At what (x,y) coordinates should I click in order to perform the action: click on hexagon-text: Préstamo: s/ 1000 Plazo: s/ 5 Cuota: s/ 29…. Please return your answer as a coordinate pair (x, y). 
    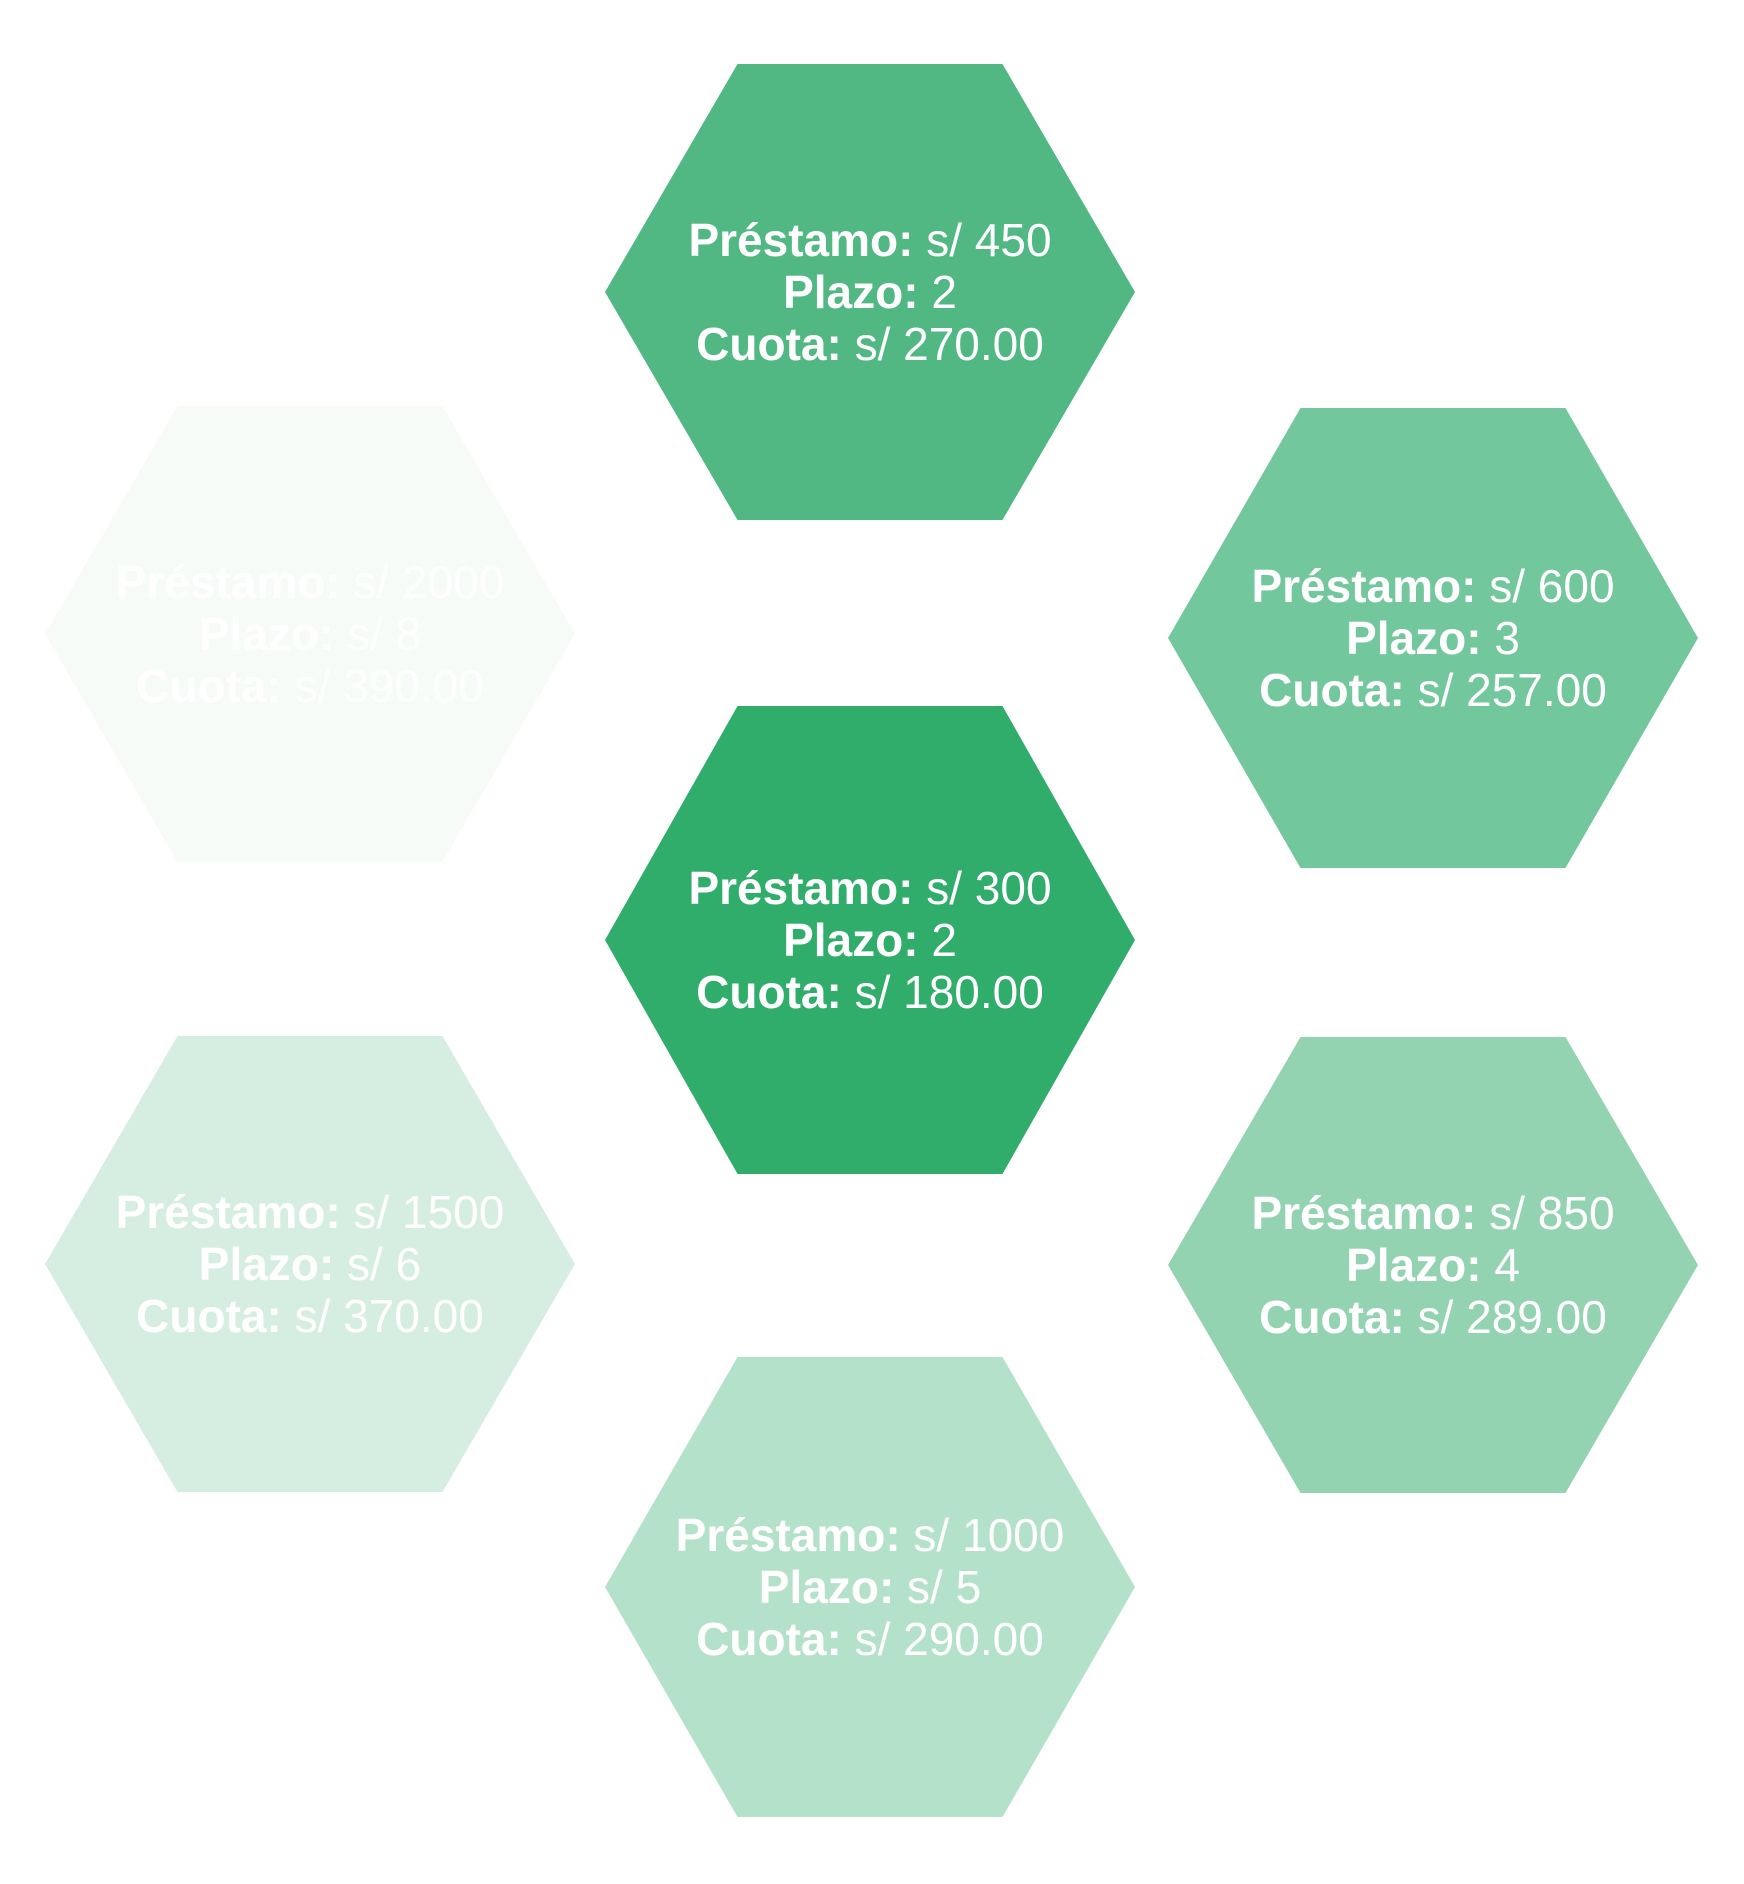
    Looking at the image, I should click on (870, 1587).